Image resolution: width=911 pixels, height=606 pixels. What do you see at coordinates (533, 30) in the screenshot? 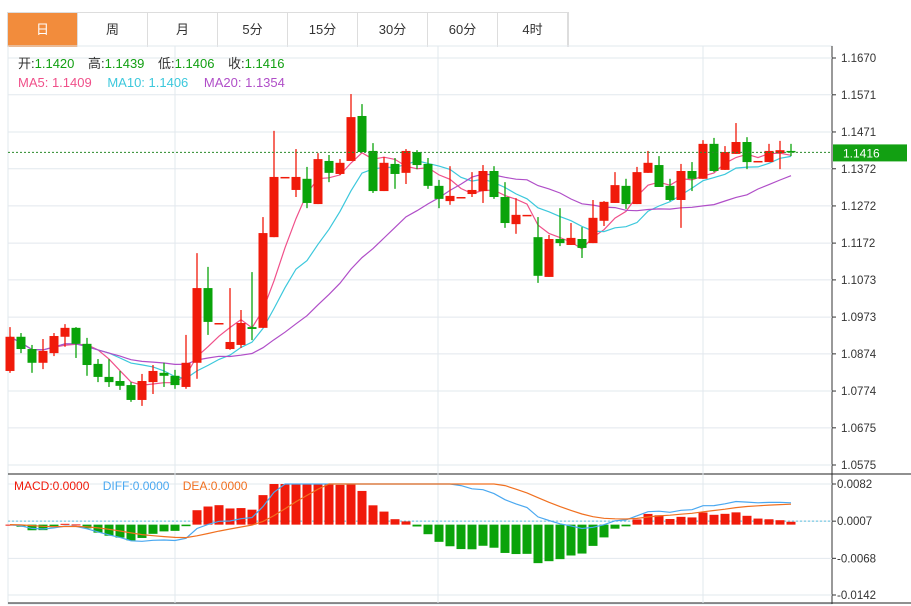
I see `tab-7: 4时` at bounding box center [533, 30].